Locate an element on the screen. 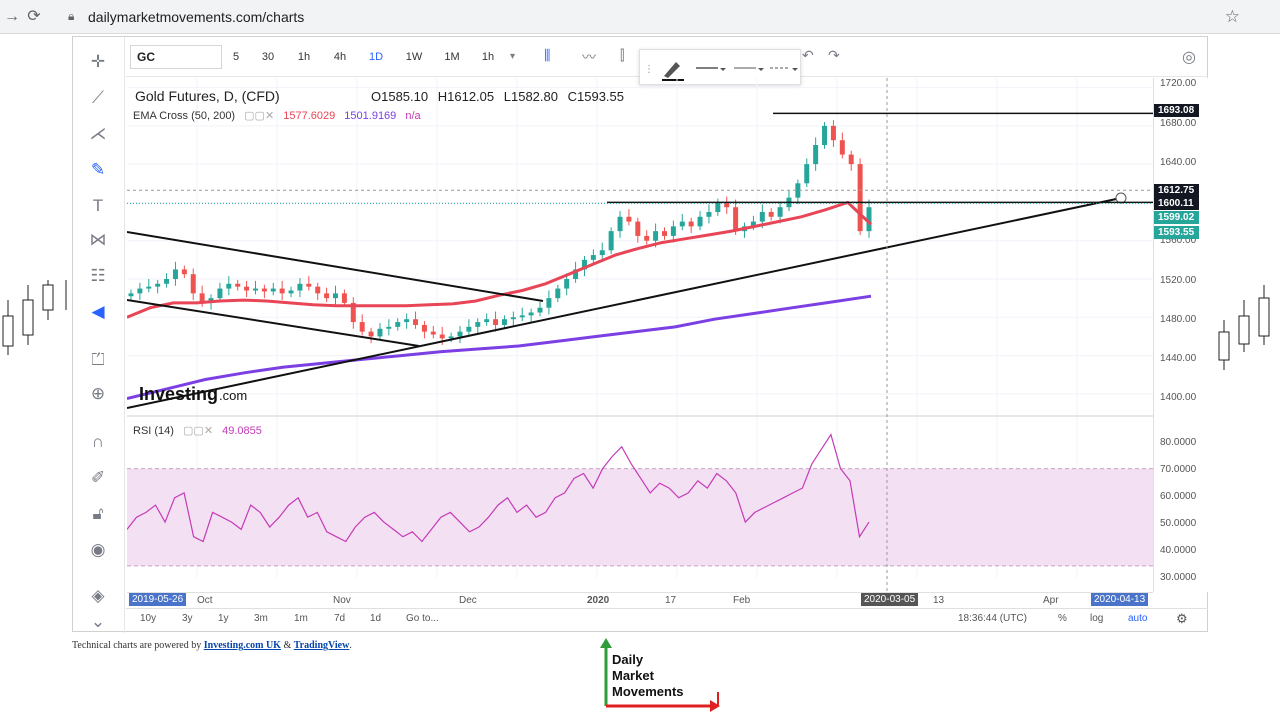 This screenshot has height=720, width=1280. bookmark-star-icon: ☆ is located at coordinates (1232, 16).